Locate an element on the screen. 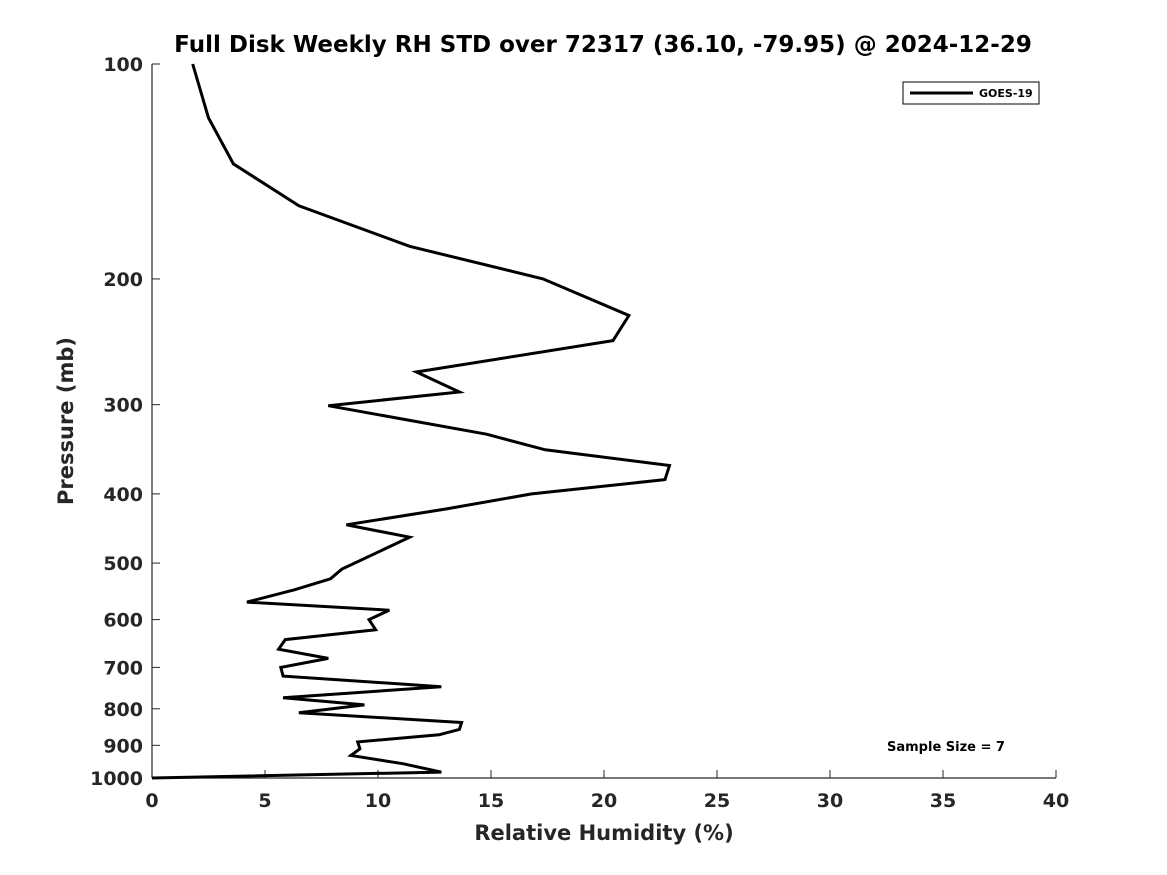 This screenshot has width=1167, height=875. x-axis-label: Relative Humidity (%) is located at coordinates (603, 833).